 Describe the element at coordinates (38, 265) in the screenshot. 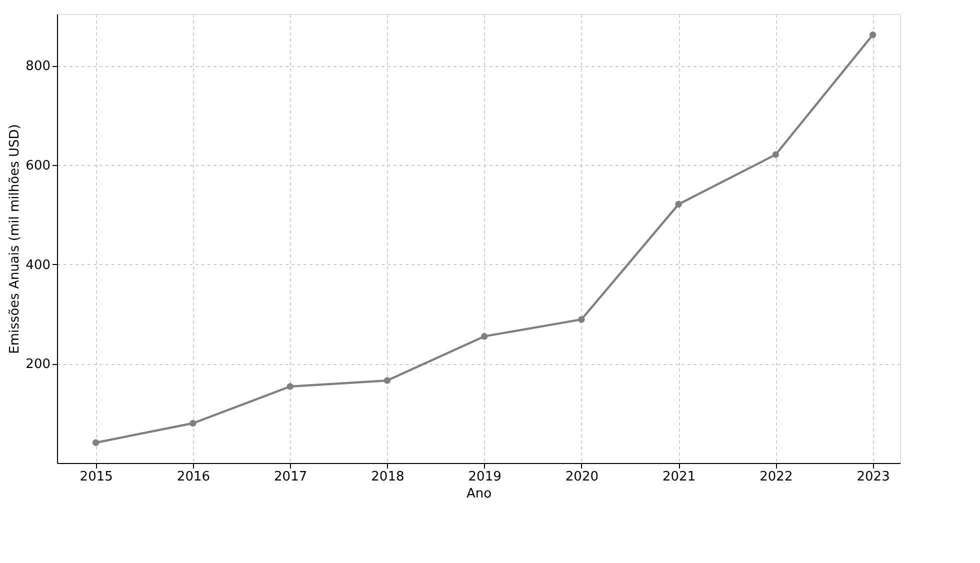

I see `y-tick-label: 400` at that location.